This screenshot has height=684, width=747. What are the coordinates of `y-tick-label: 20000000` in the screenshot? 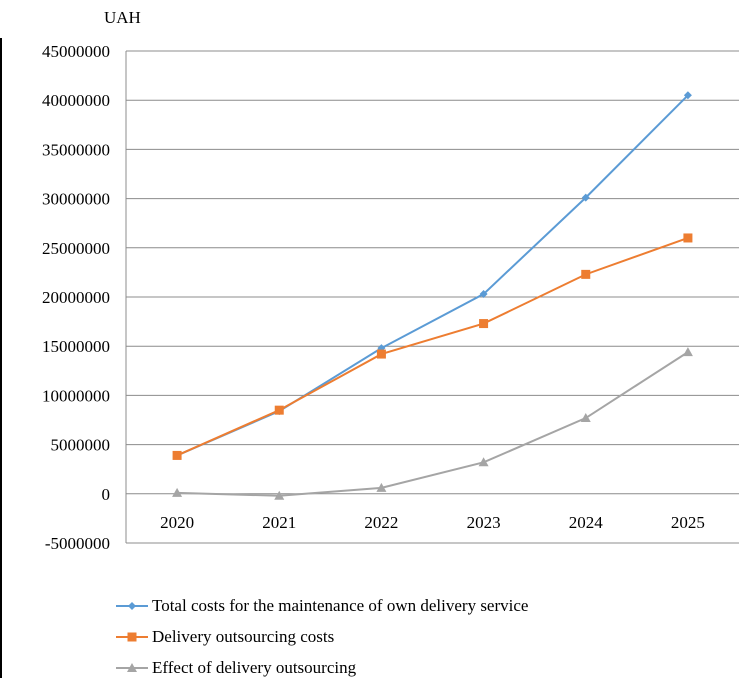 It's located at (76, 297).